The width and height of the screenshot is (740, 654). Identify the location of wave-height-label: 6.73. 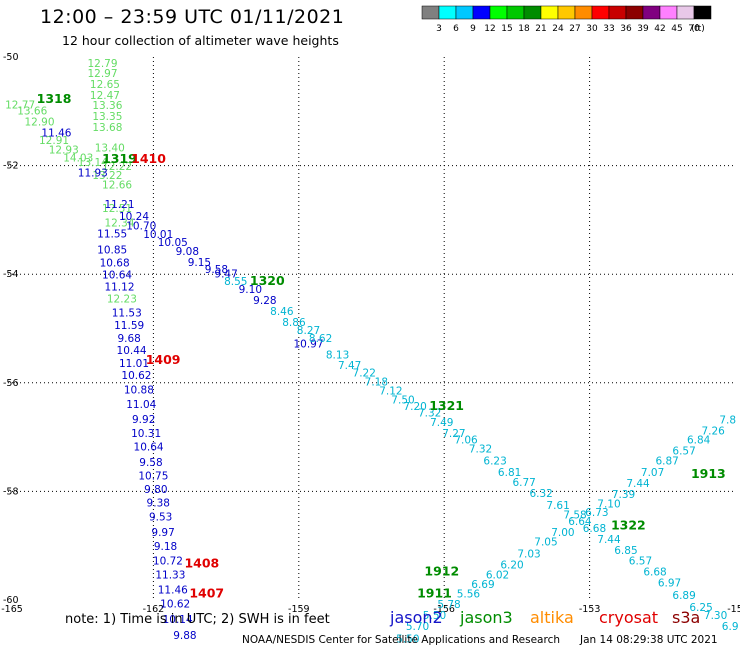
(596, 513).